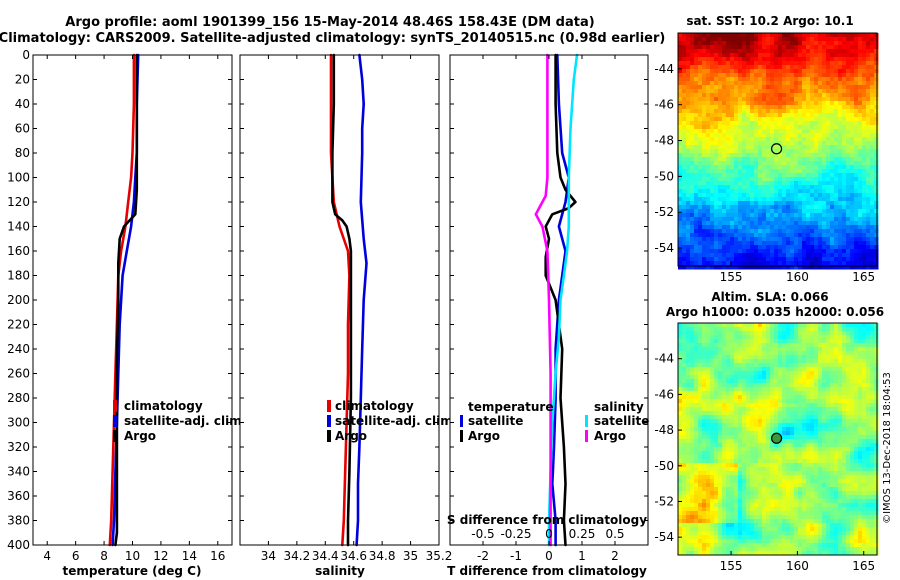  What do you see at coordinates (26, 55) in the screenshot?
I see `y-tick-label: 0` at bounding box center [26, 55].